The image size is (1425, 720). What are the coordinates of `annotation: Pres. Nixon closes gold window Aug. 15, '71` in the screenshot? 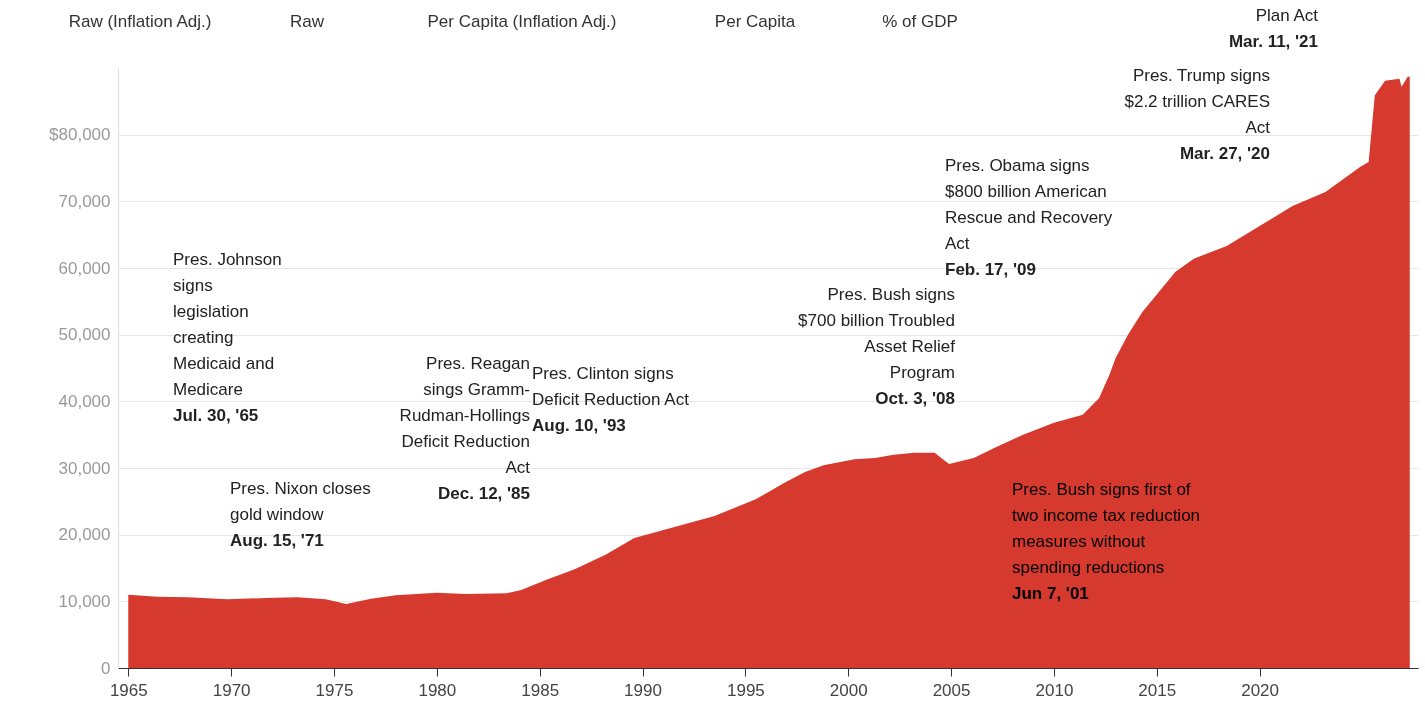 It's located at (300, 514).